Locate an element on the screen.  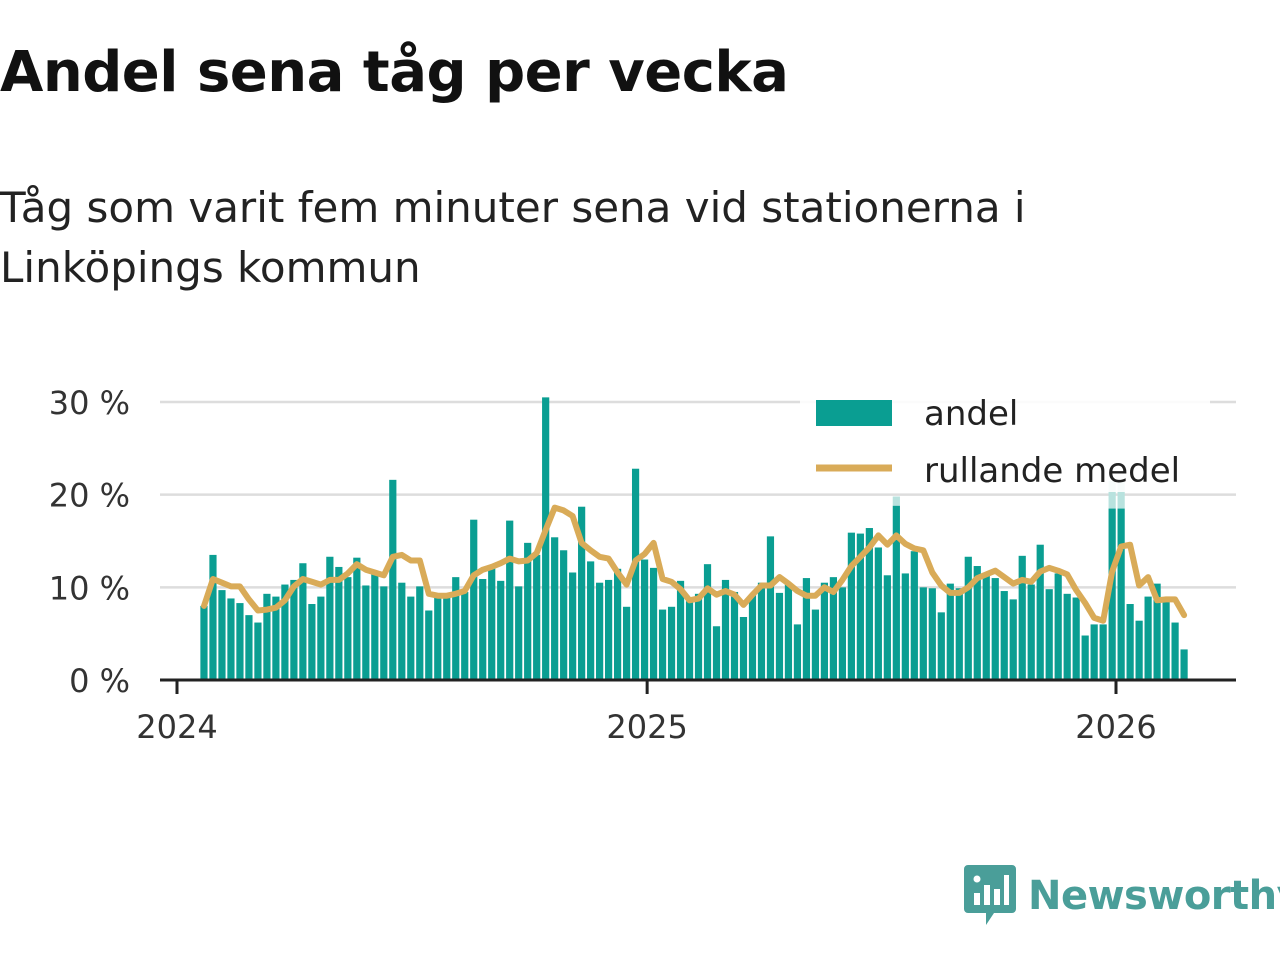
y-tick-label-0: 0 % is located at coordinates (99, 681).